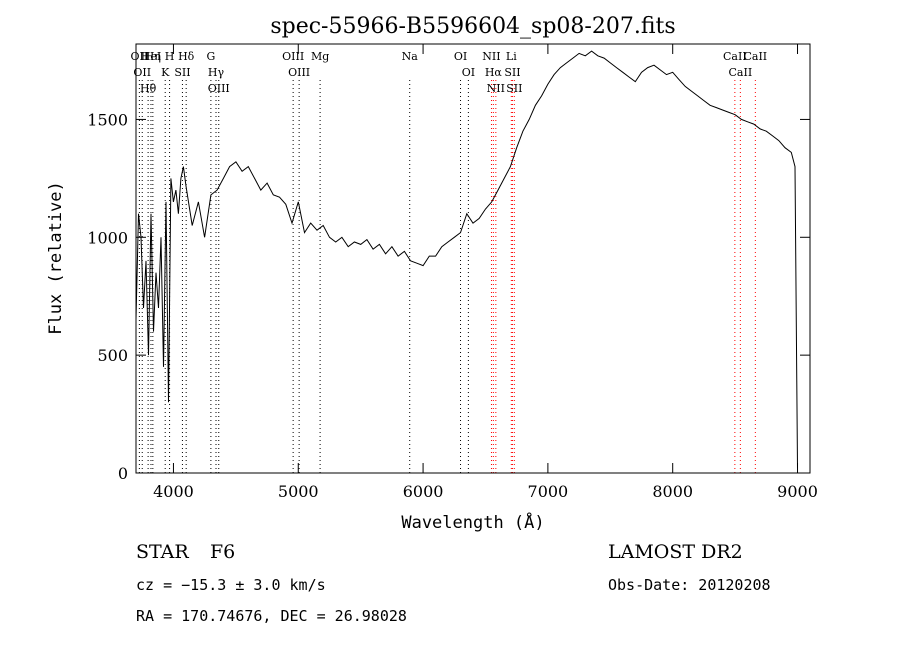  What do you see at coordinates (162, 552) in the screenshot?
I see `object-class: STAR` at bounding box center [162, 552].